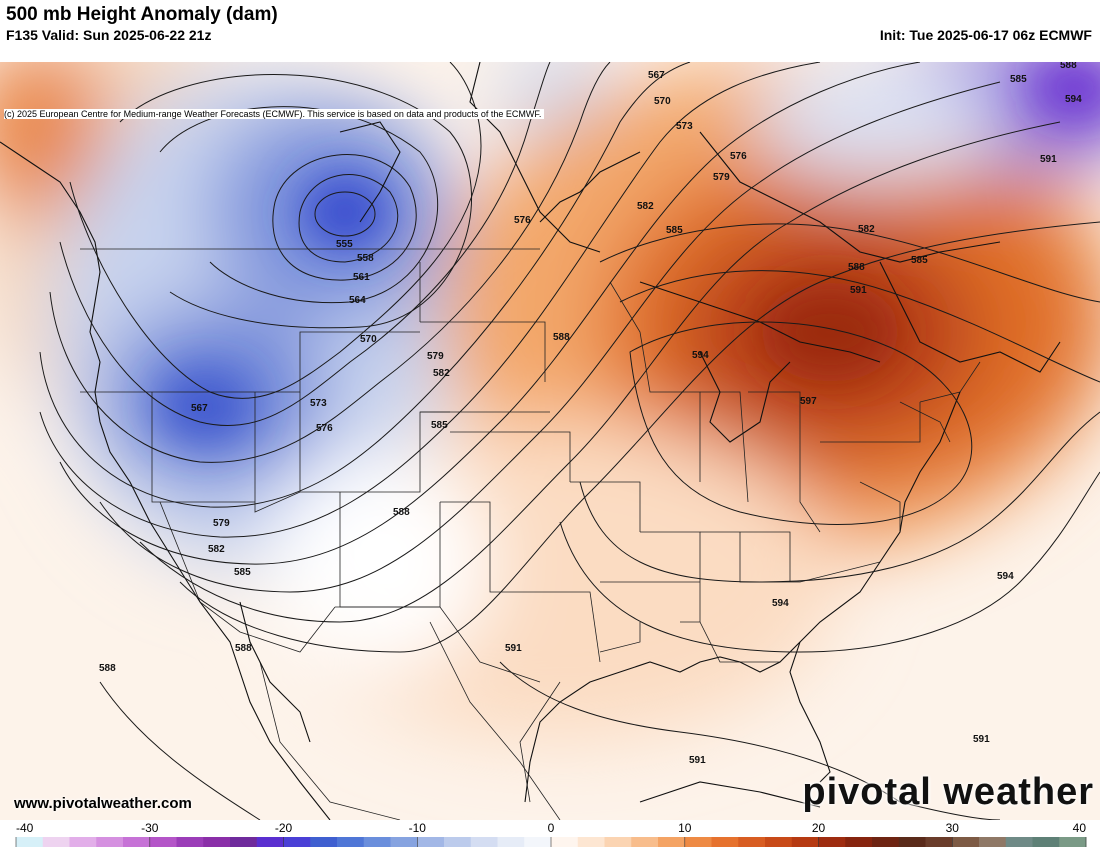  What do you see at coordinates (344, 244) in the screenshot?
I see `contour-label: 555` at bounding box center [344, 244].